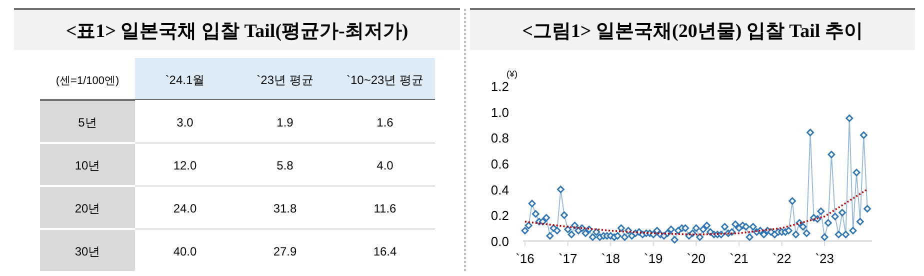 Image resolution: width=924 pixels, height=276 pixels. What do you see at coordinates (499, 112) in the screenshot?
I see `y-tick-label: 1.0` at bounding box center [499, 112].